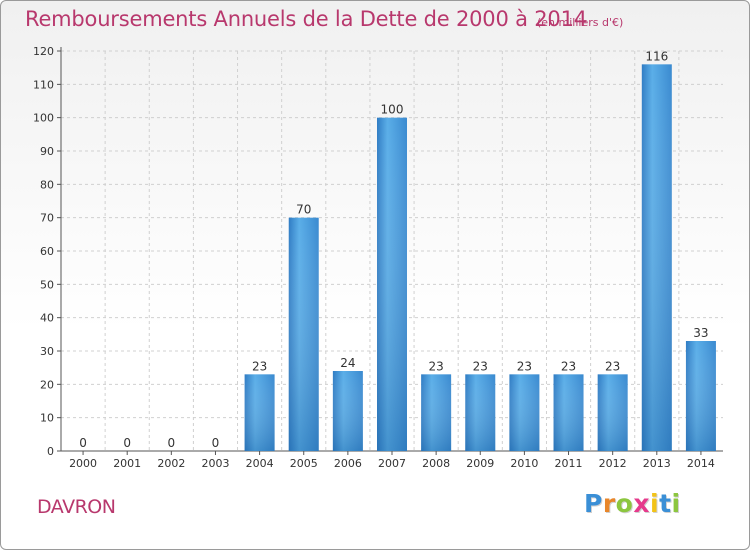  Describe the element at coordinates (657, 463) in the screenshot. I see `x-tick-label: 2013` at that location.